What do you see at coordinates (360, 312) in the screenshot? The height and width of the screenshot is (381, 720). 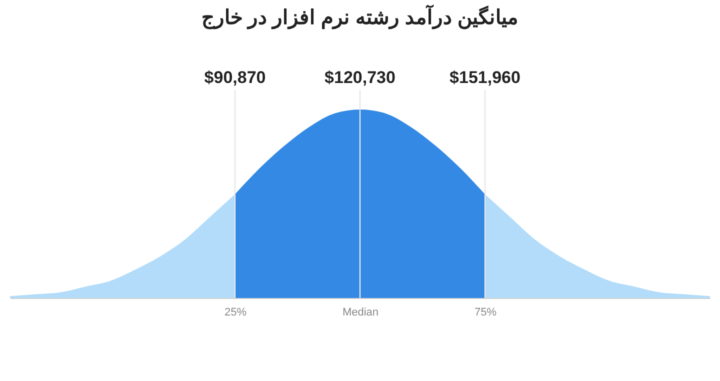 I see `x-tick-label: Median` at bounding box center [360, 312].